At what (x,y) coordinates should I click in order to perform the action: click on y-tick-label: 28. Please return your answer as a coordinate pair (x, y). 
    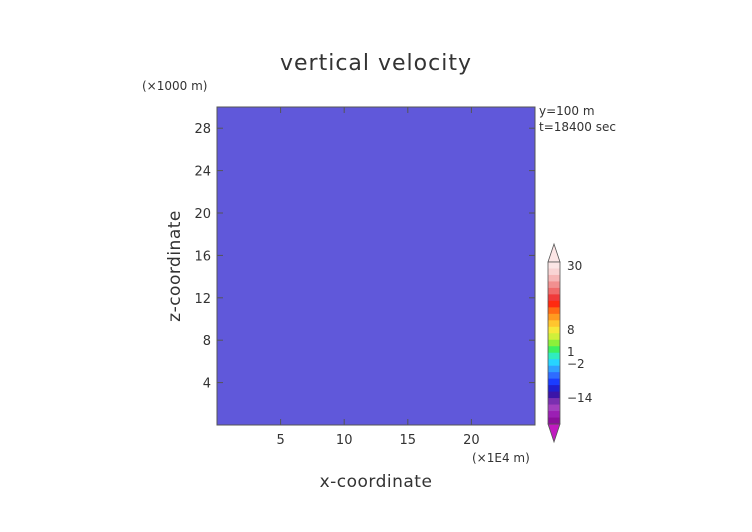
    Looking at the image, I should click on (202, 129).